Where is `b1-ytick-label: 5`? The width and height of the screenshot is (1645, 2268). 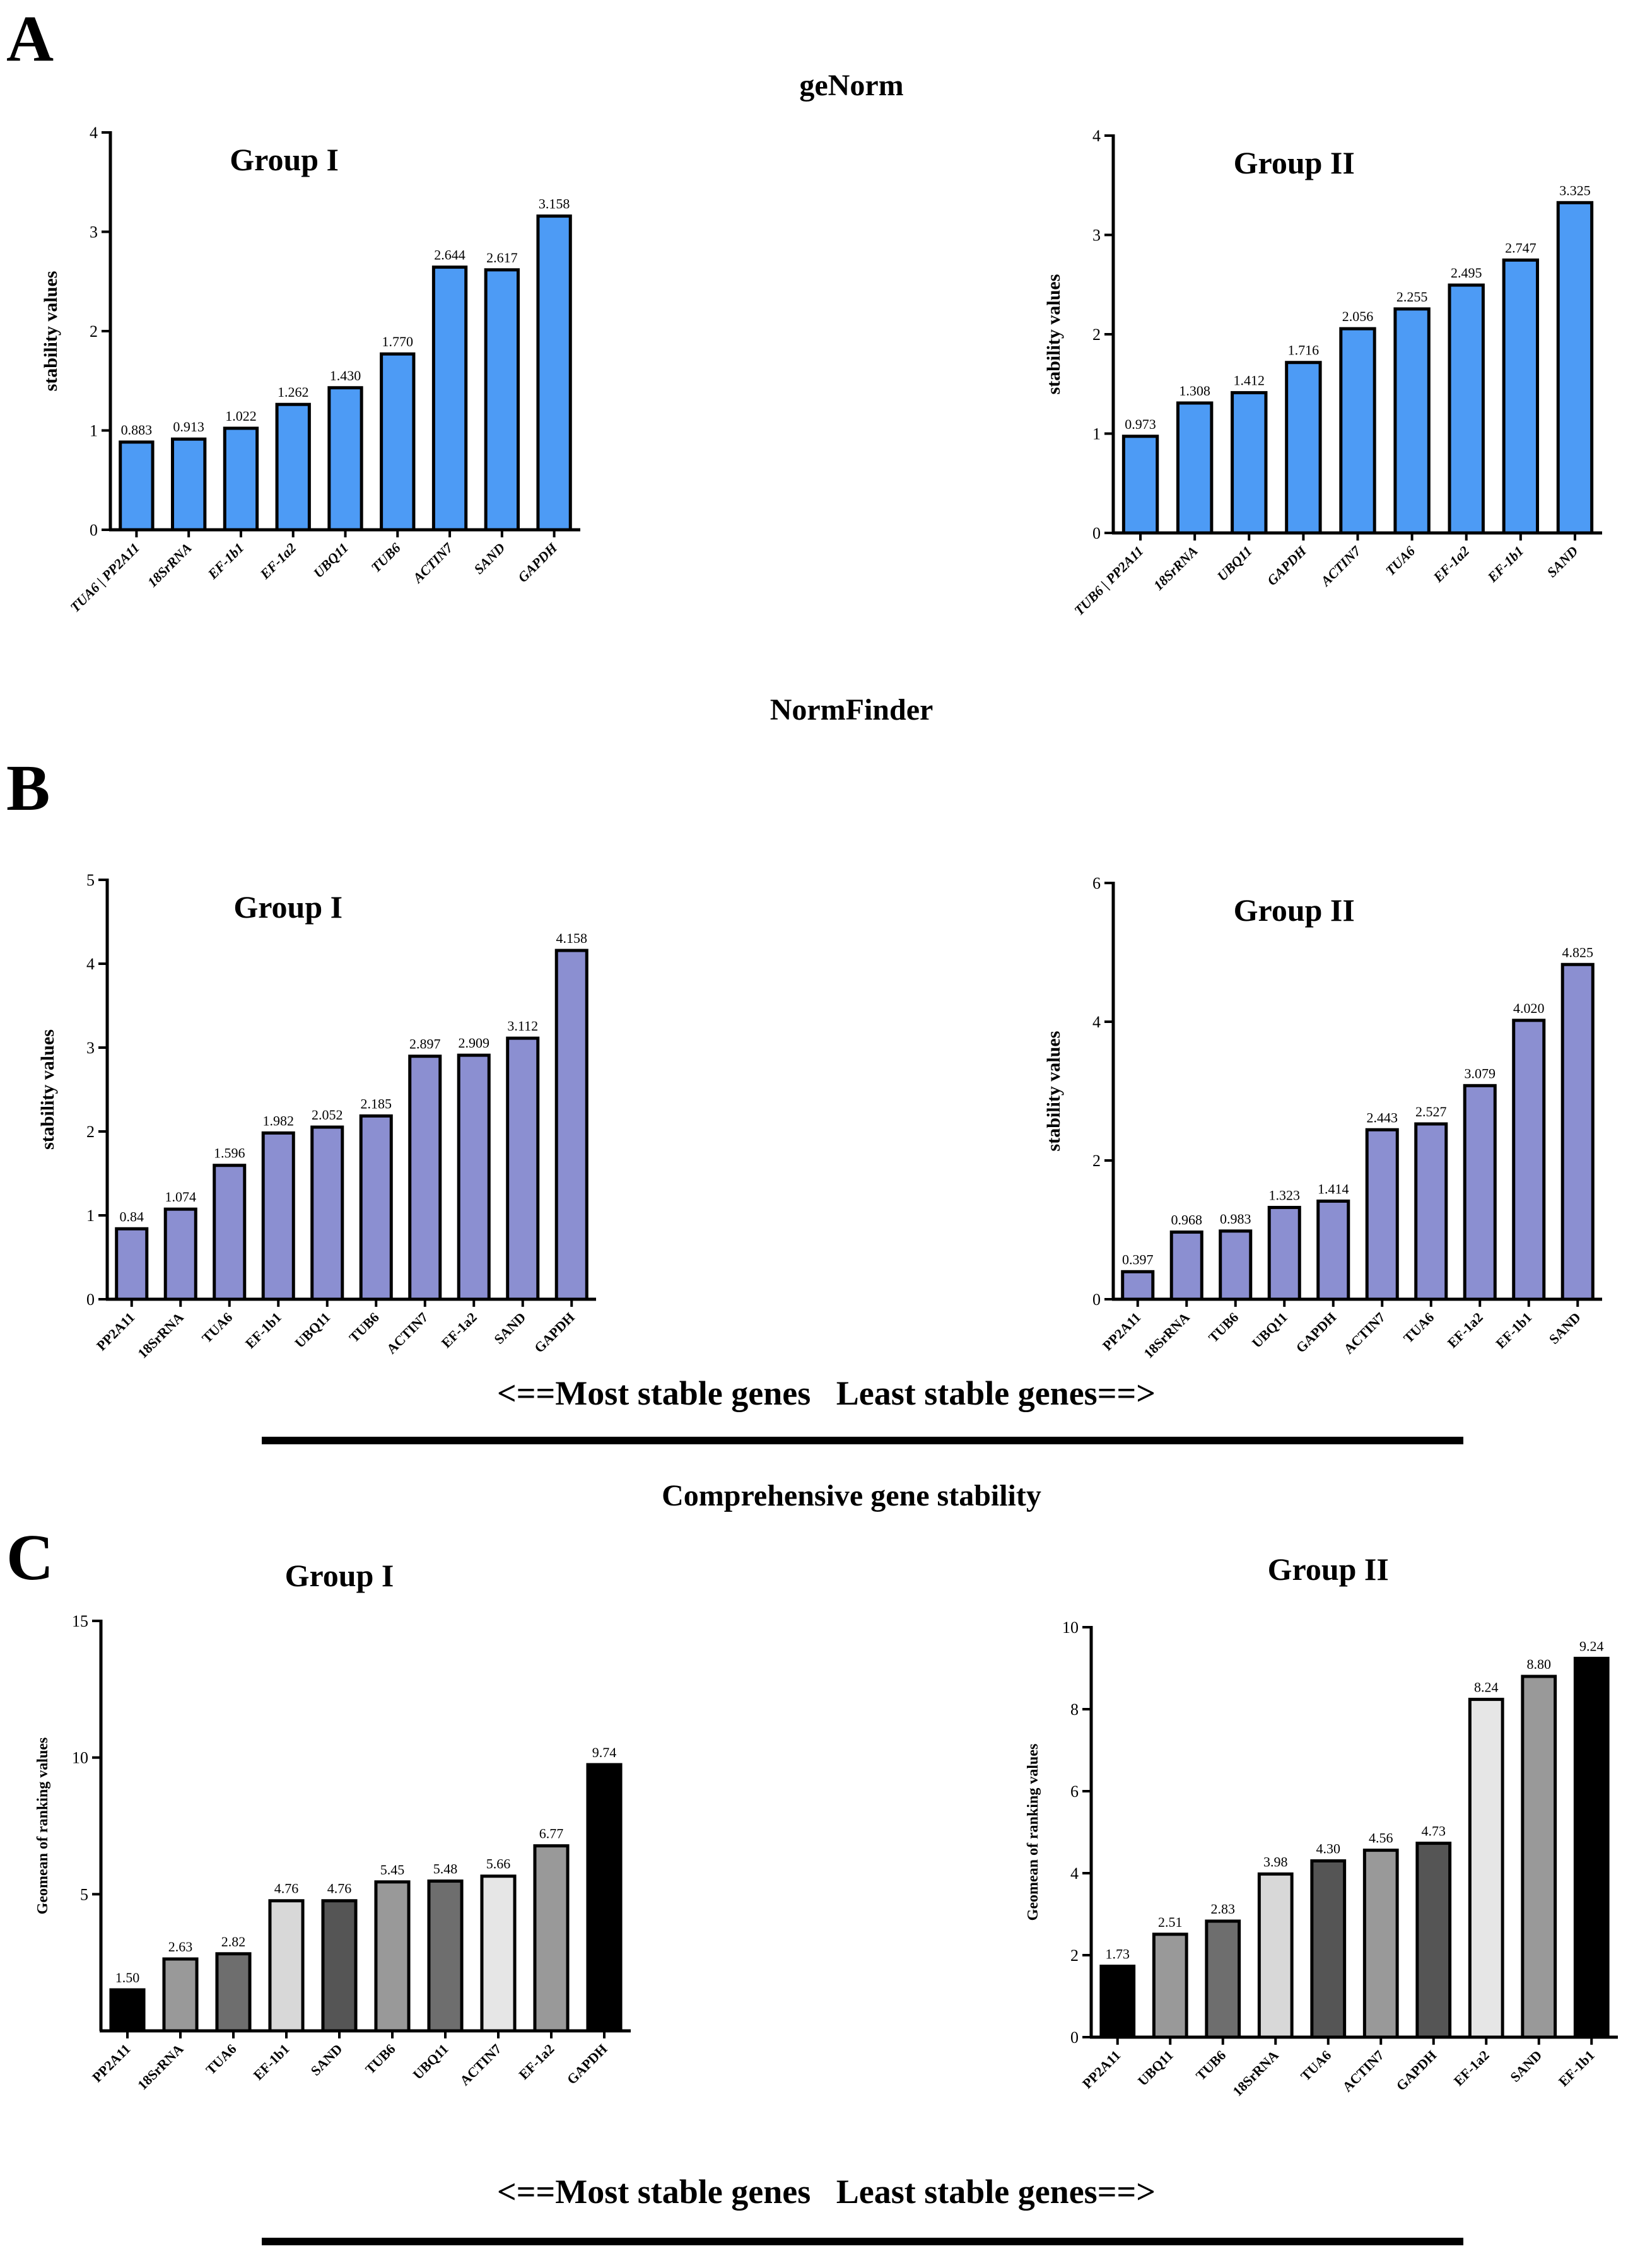
b1-ytick-label: 5 is located at coordinates (90, 880).